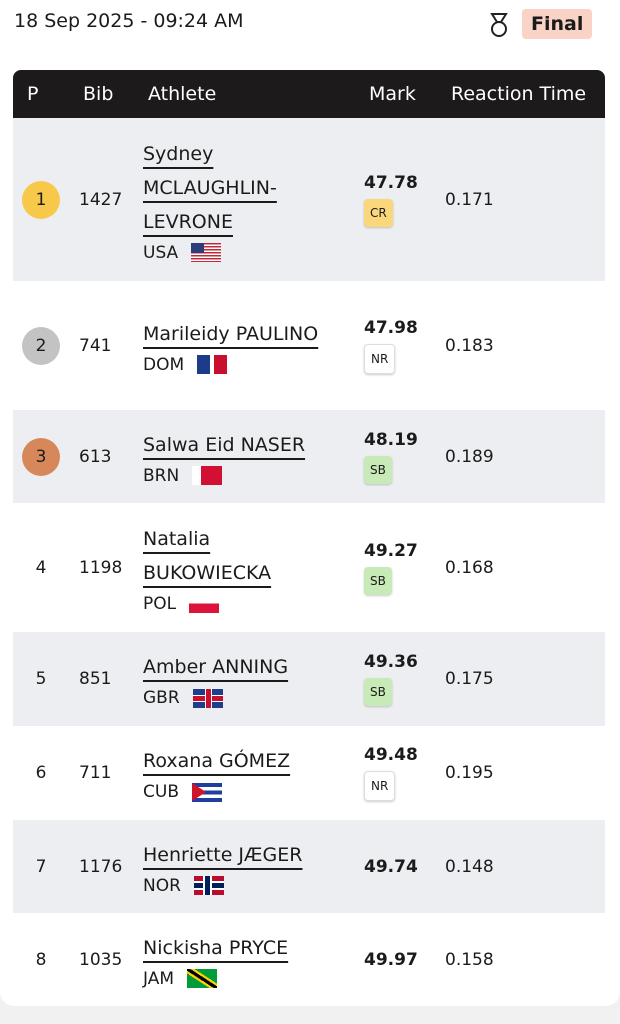  I want to click on bib: 741, so click(95, 345).